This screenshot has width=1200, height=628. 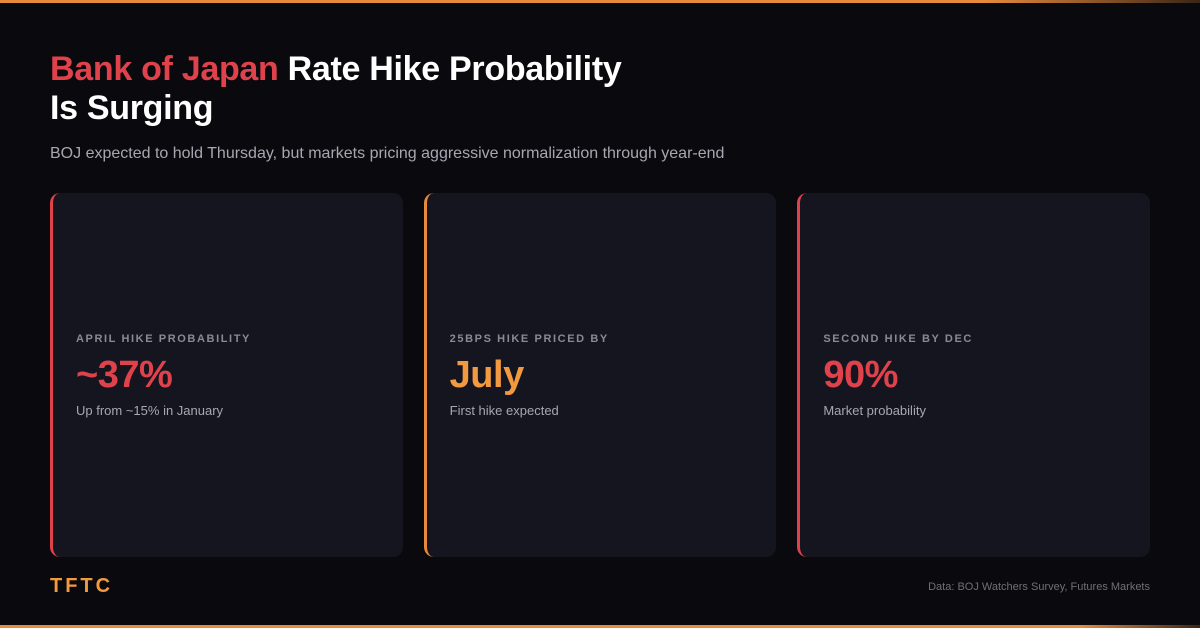 I want to click on stat-card-note: First hike expected, so click(x=504, y=410).